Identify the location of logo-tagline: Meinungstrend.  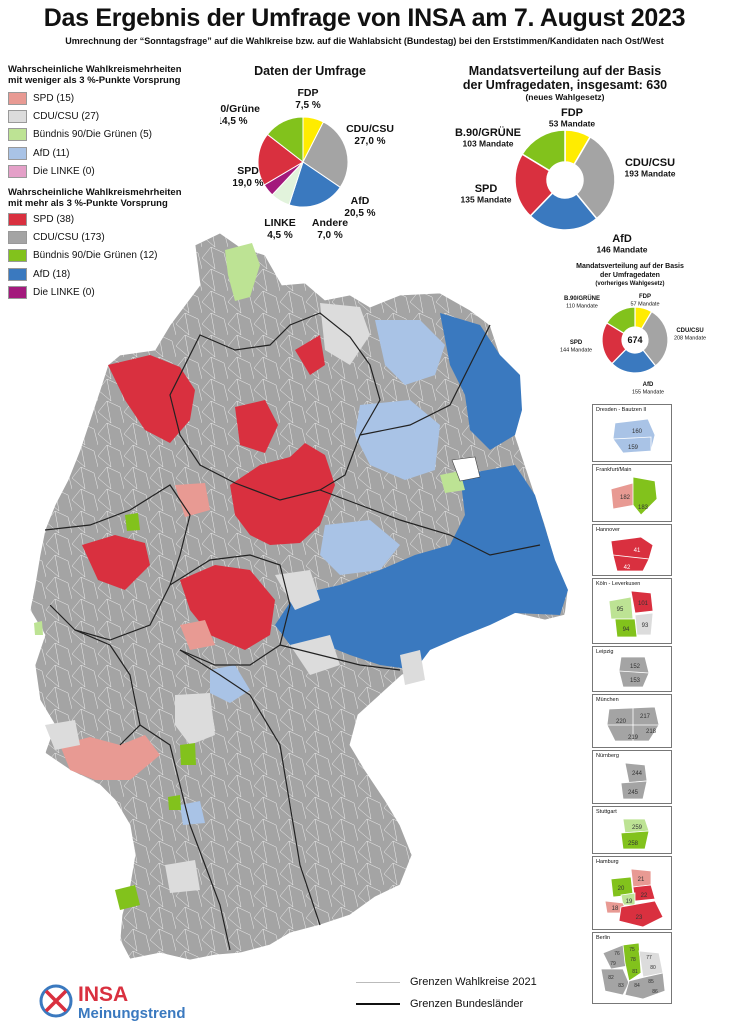
(132, 1013).